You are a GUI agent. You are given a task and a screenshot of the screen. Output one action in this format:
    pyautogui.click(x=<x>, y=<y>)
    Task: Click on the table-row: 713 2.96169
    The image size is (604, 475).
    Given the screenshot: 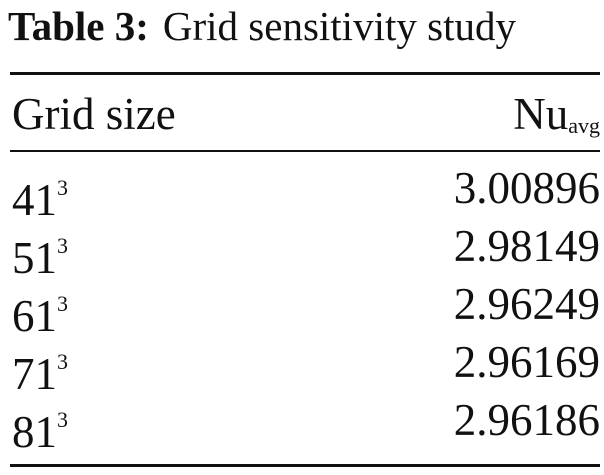 What is the action you would take?
    pyautogui.click(x=305, y=366)
    